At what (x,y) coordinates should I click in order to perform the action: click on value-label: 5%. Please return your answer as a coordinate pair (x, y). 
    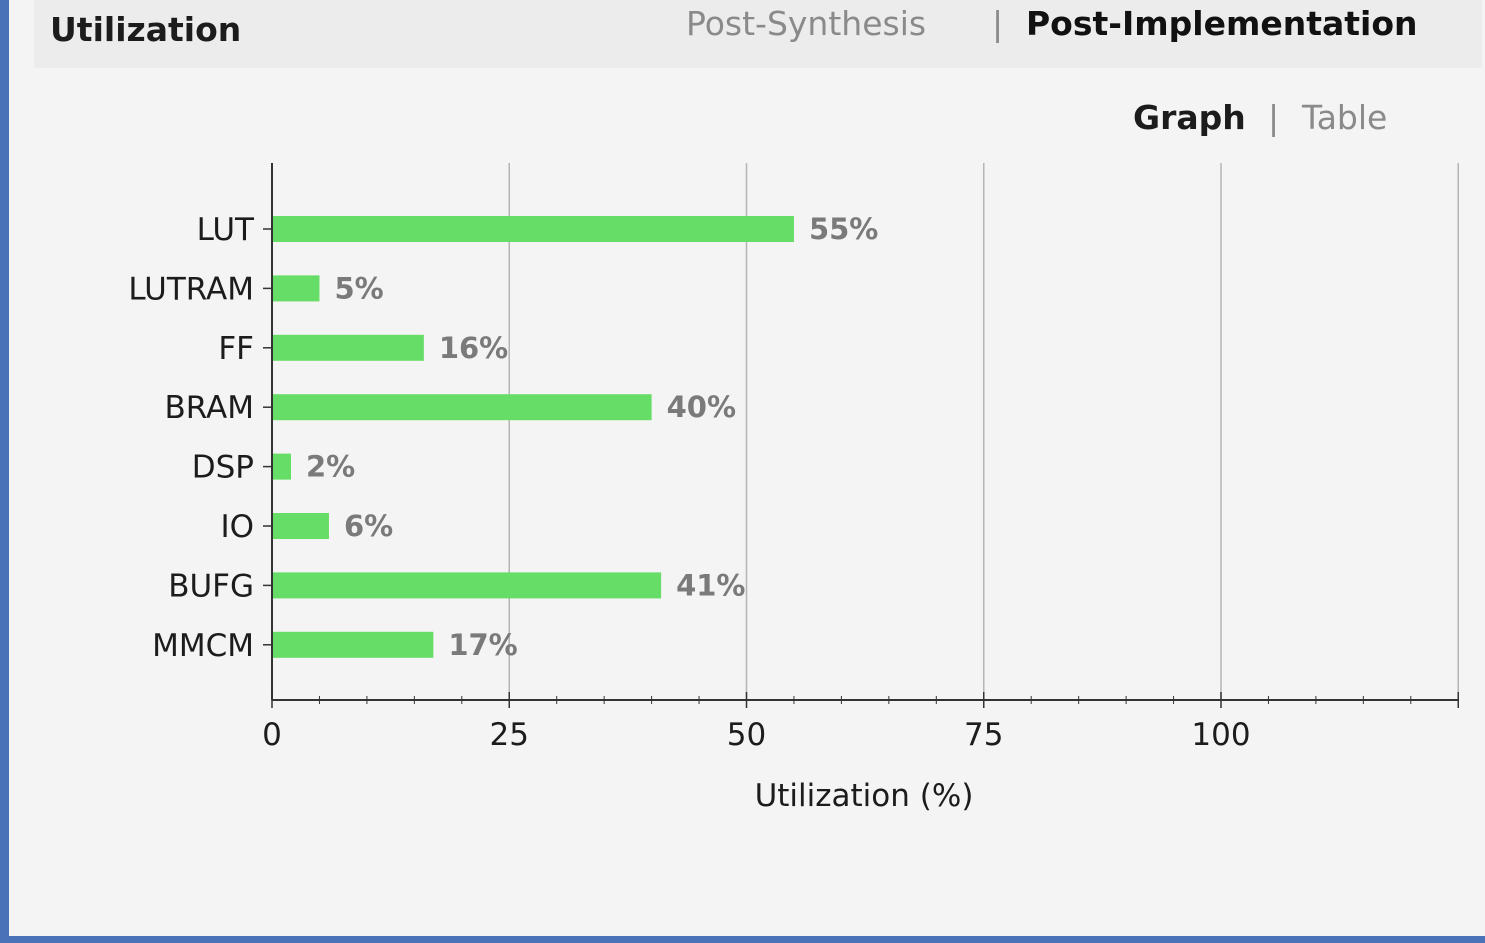
    Looking at the image, I should click on (358, 288).